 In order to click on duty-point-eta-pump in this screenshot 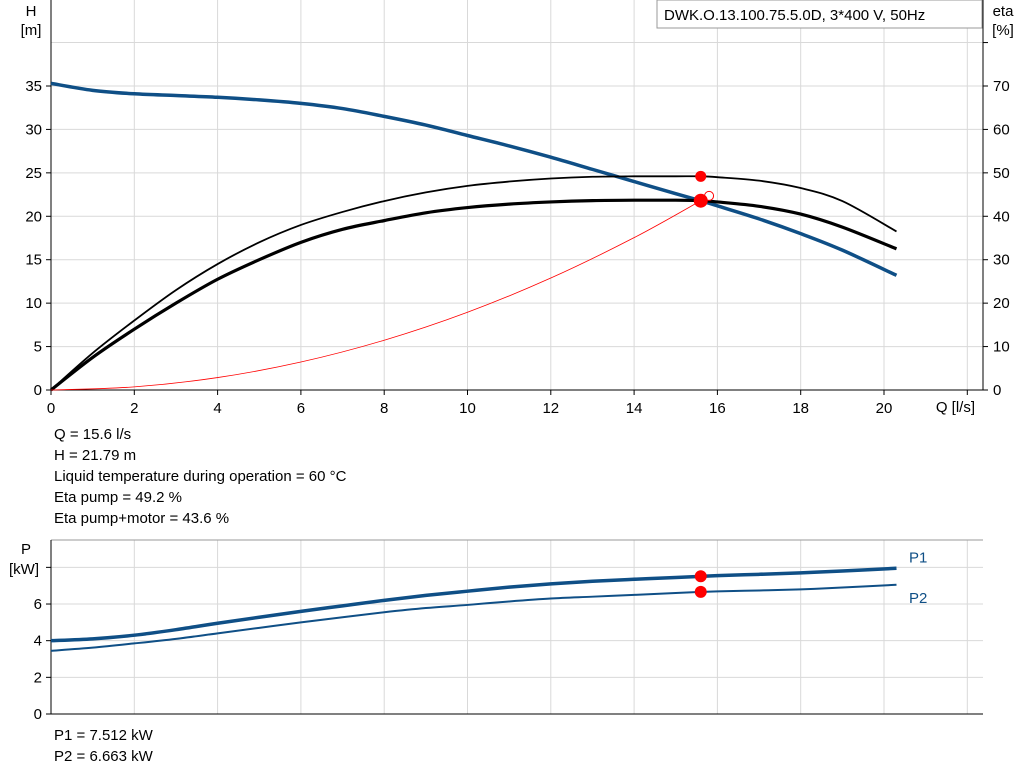, I will do `click(701, 176)`.